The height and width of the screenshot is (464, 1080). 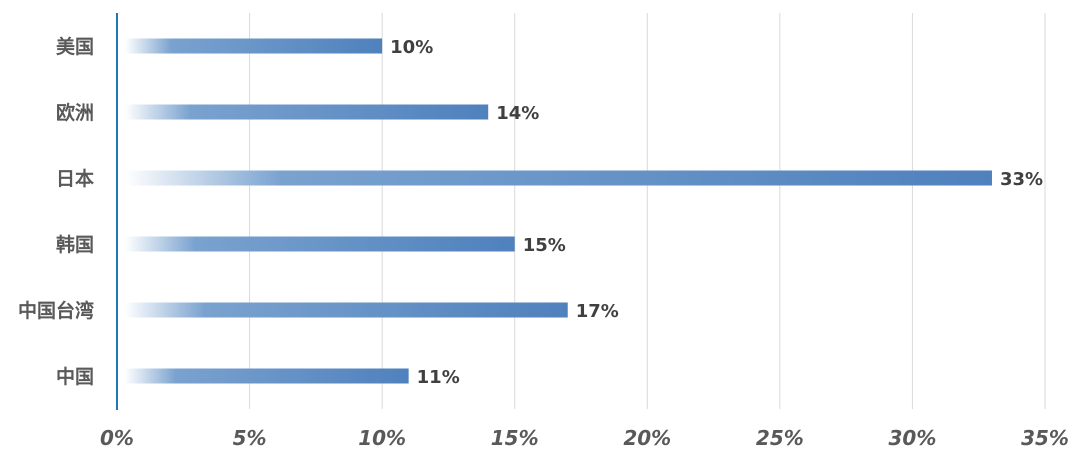 What do you see at coordinates (75, 178) in the screenshot?
I see `category-label: 日本` at bounding box center [75, 178].